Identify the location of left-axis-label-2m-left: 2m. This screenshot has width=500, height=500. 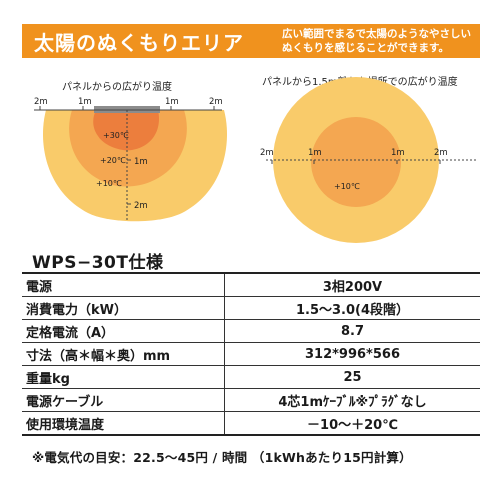
(41, 102).